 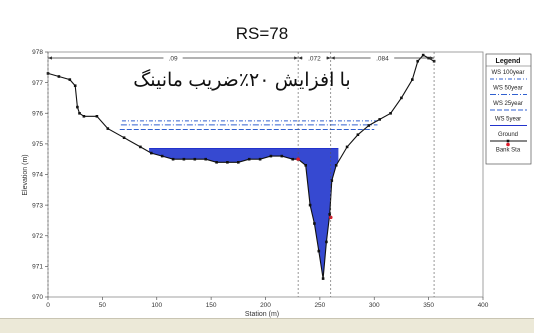 I want to click on status-bar, so click(x=267, y=325).